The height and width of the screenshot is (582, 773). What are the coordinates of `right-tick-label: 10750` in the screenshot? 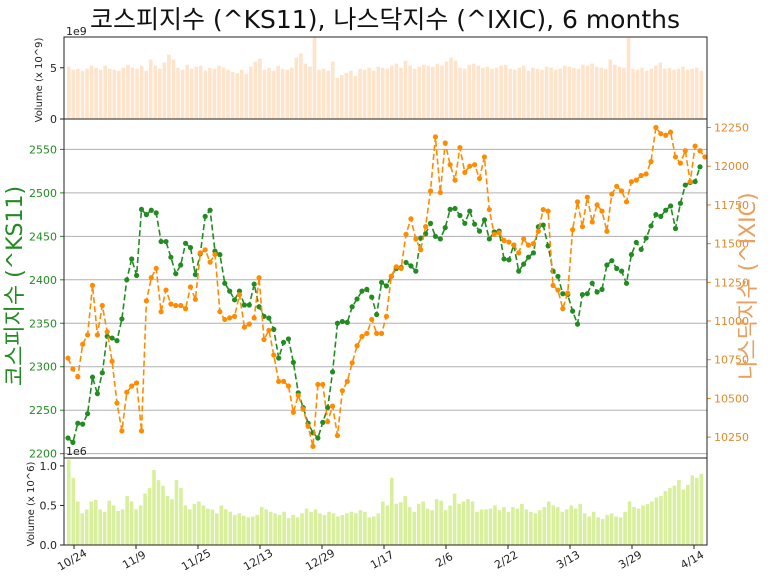 It's located at (731, 360).